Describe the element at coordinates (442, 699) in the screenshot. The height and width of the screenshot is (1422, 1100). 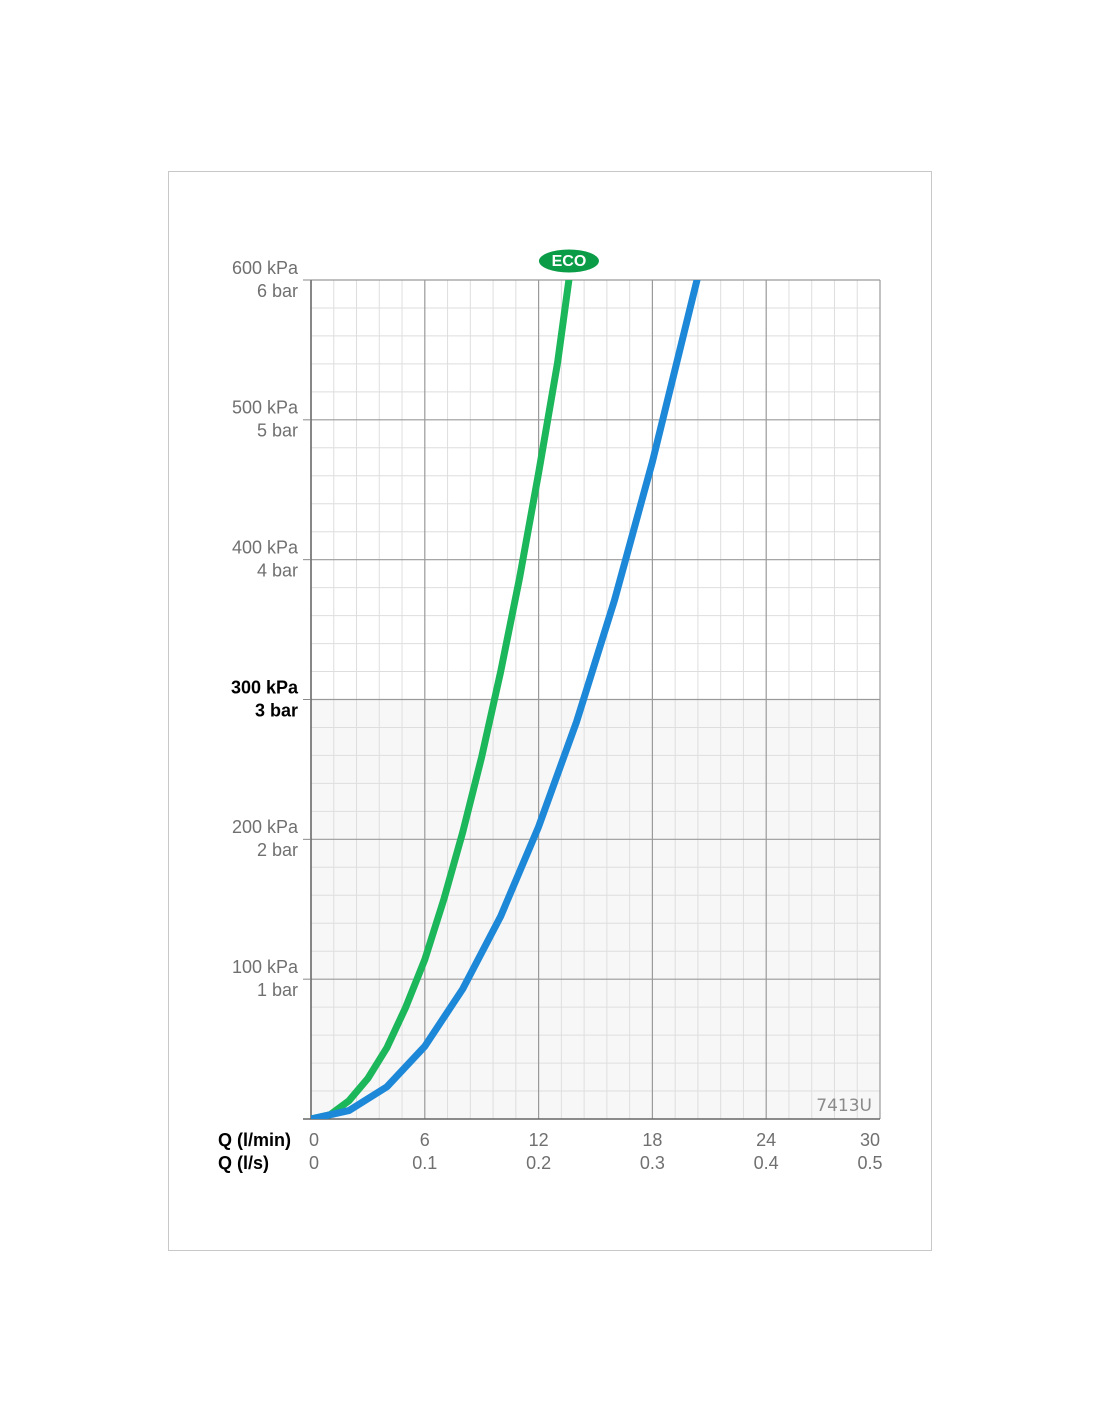
I see `line-series` at that location.